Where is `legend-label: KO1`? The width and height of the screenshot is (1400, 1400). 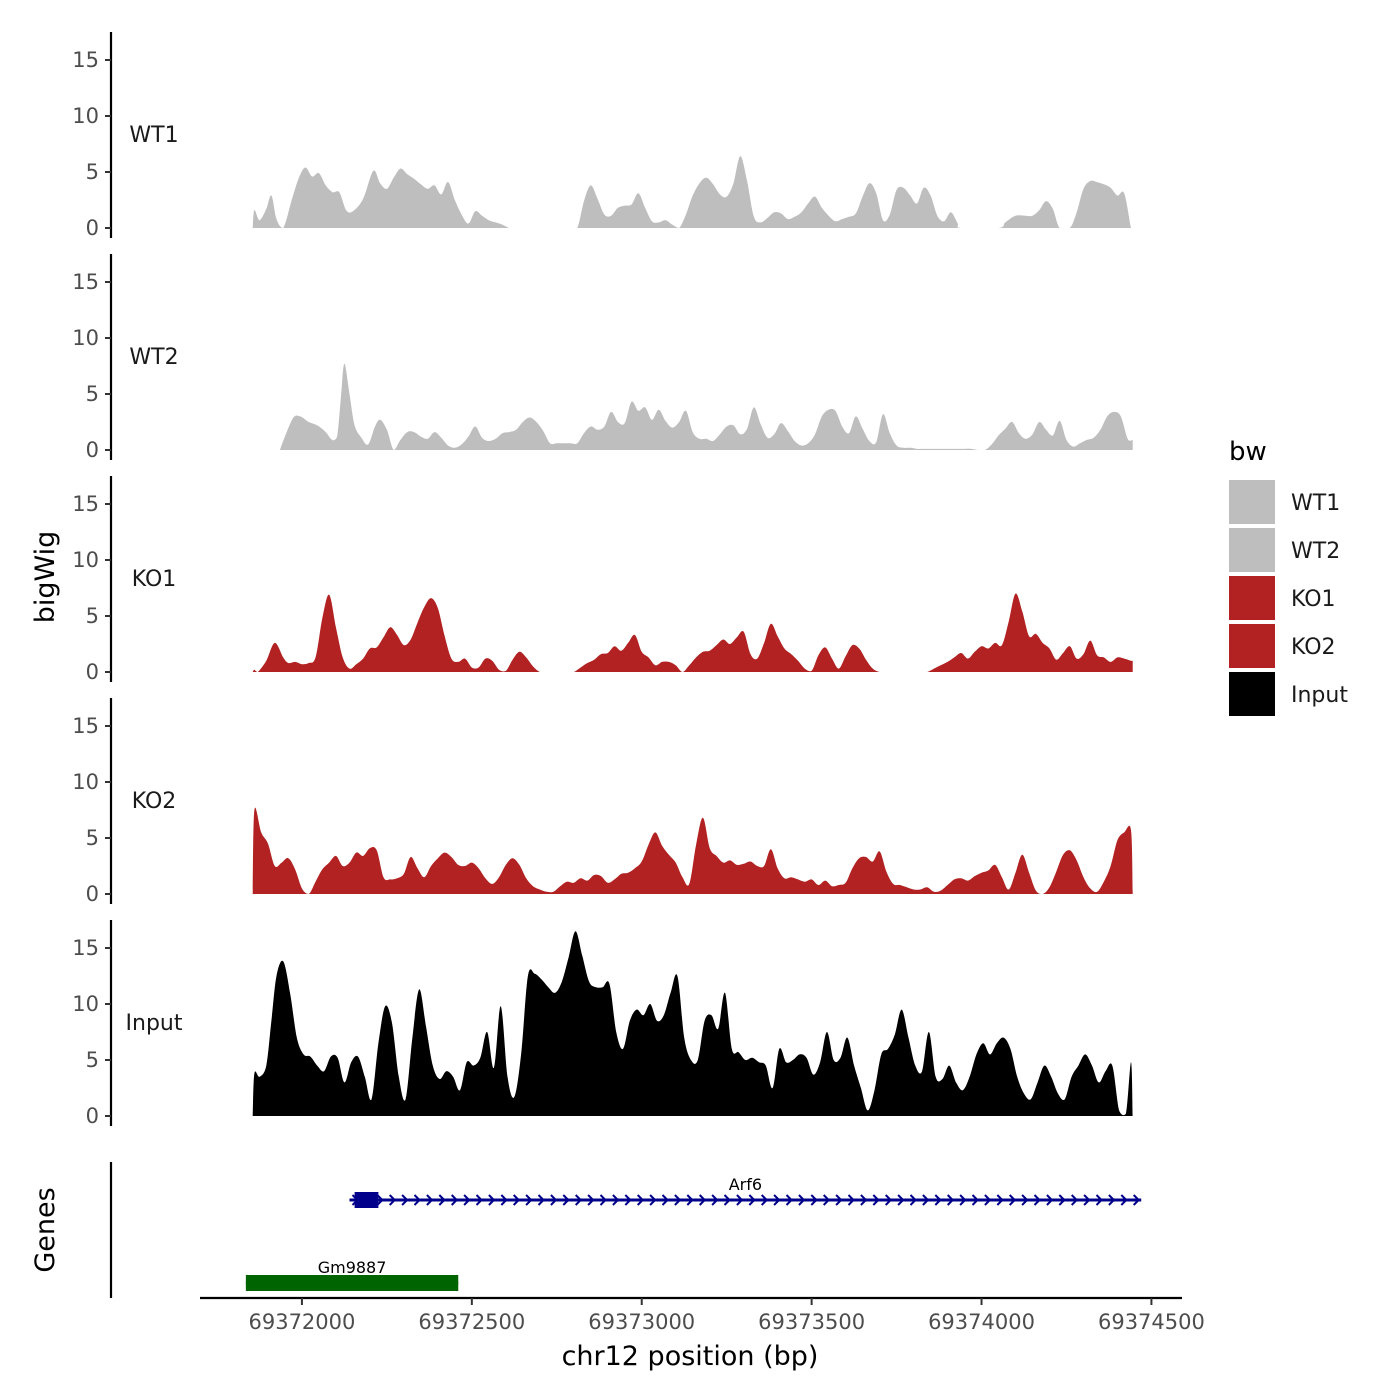 legend-label: KO1 is located at coordinates (1313, 599).